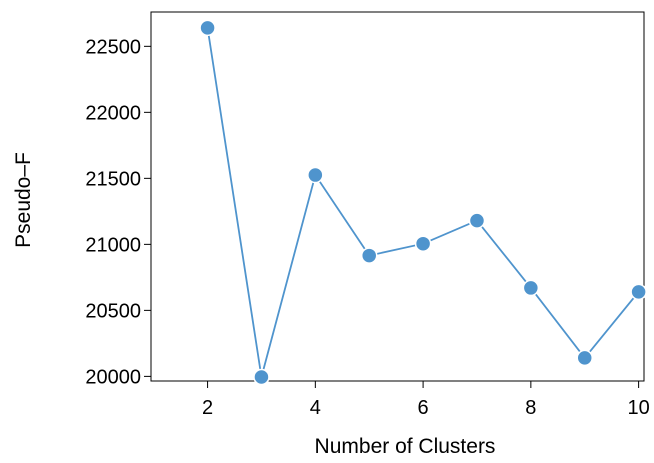 Image resolution: width=654 pixels, height=463 pixels. I want to click on y-tick-label: 21000, so click(113, 245).